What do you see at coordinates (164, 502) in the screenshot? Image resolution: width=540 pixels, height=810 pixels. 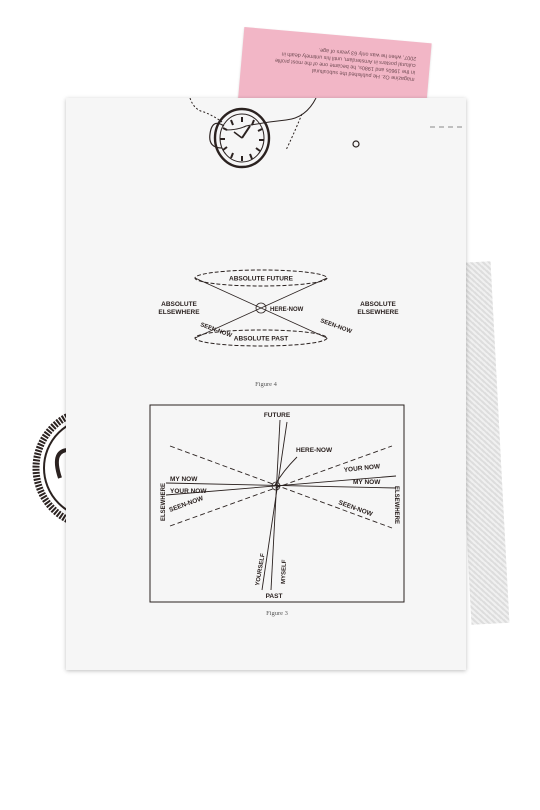 I see `label-elsewhere-left: ELSEWHERE` at bounding box center [164, 502].